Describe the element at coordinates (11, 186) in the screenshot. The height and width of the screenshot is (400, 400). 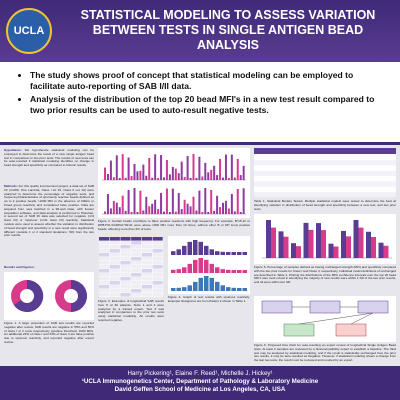
I see `label: Methods:` at that location.